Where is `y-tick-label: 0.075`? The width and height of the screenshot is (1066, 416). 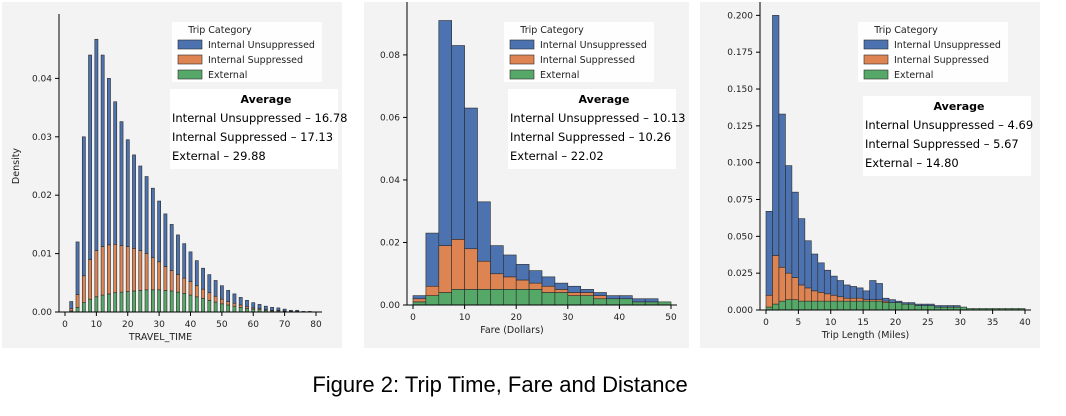
y-tick-label: 0.075 is located at coordinates (740, 201).